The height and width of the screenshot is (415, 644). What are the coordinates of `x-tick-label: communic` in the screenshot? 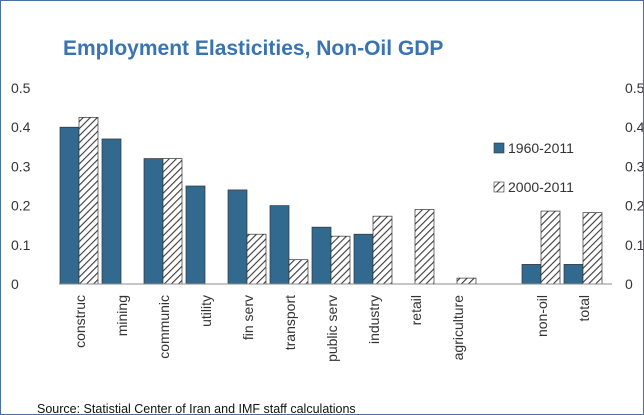 It's located at (164, 327).